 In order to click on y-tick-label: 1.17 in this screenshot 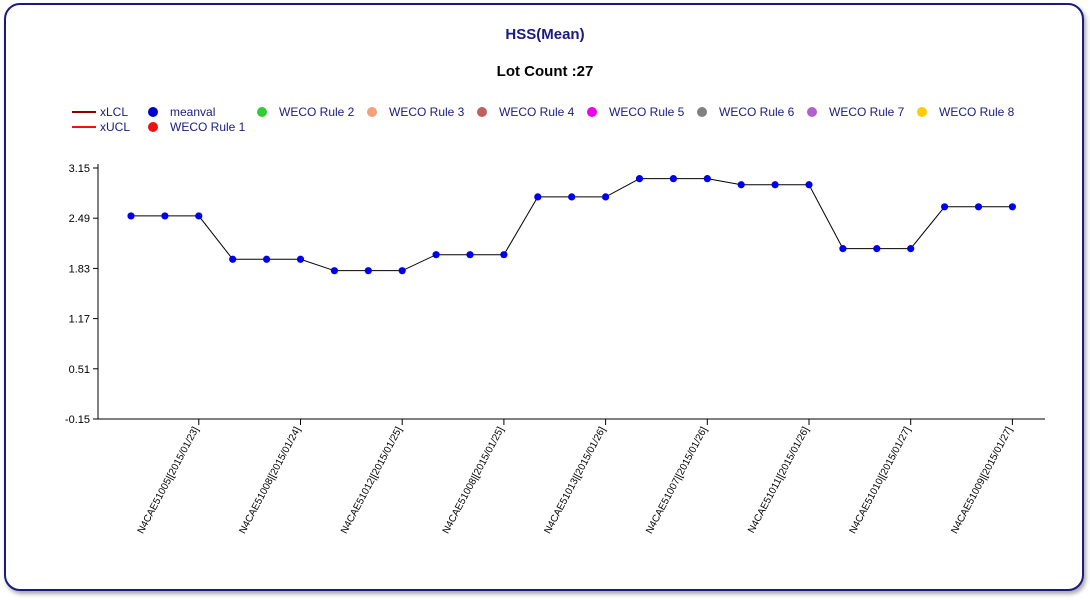, I will do `click(79, 320)`.